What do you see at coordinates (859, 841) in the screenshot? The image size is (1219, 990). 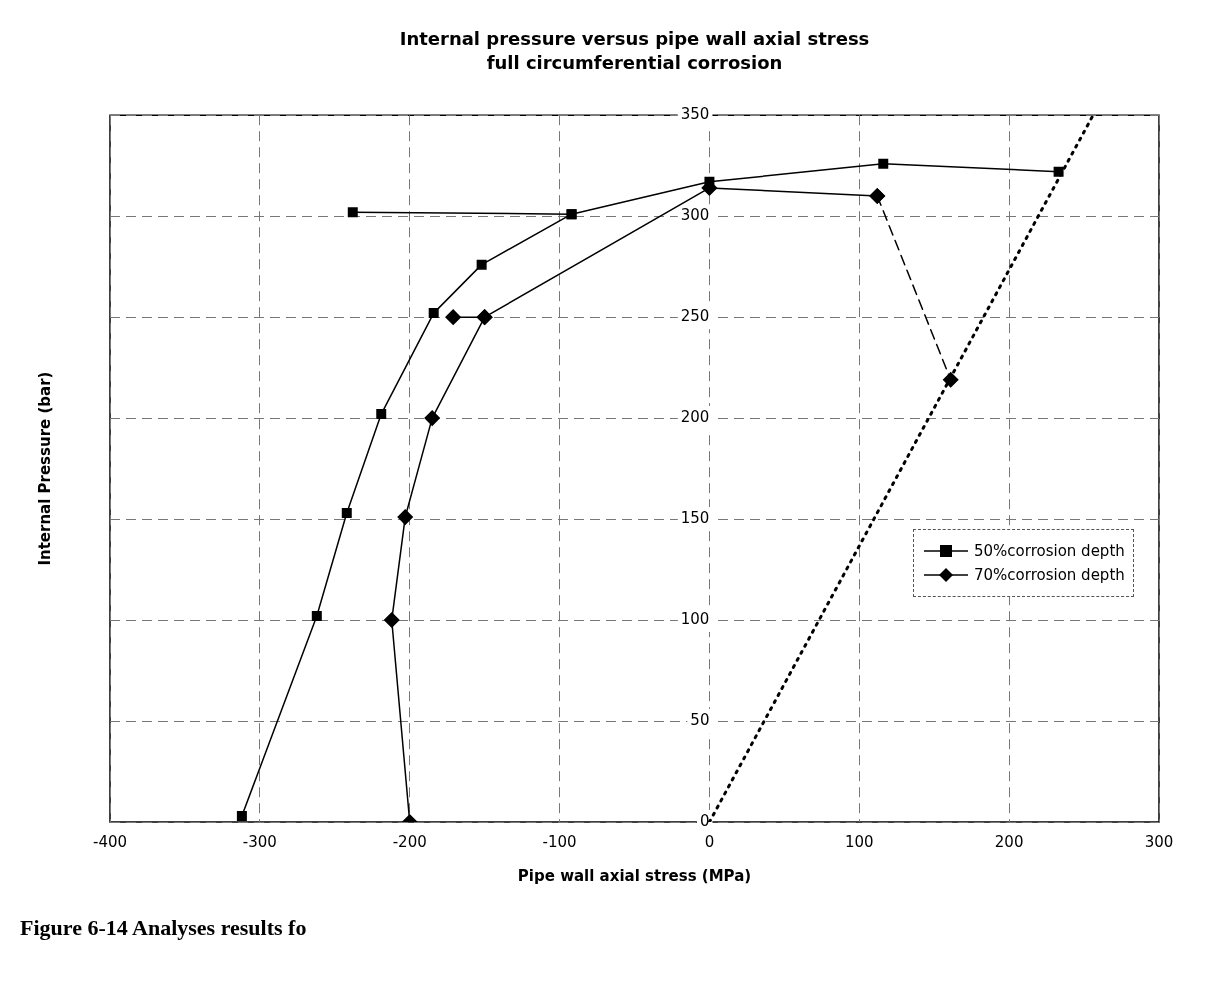 I see `x-tick-label: 100` at bounding box center [859, 841].